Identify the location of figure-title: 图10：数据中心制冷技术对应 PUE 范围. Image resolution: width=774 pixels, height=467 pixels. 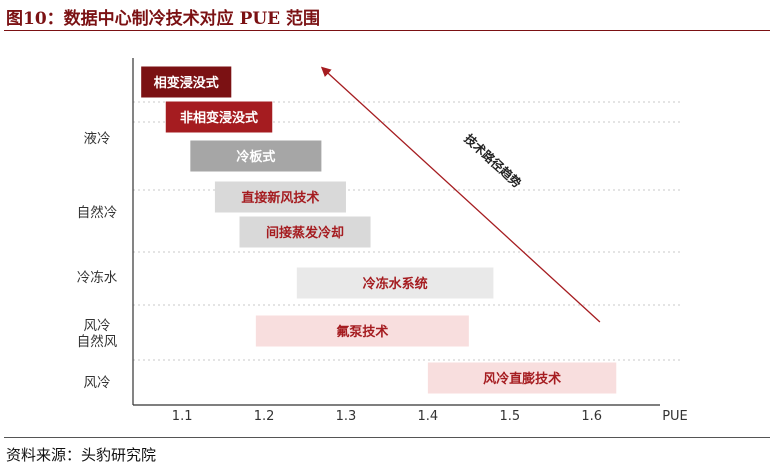
(163, 19).